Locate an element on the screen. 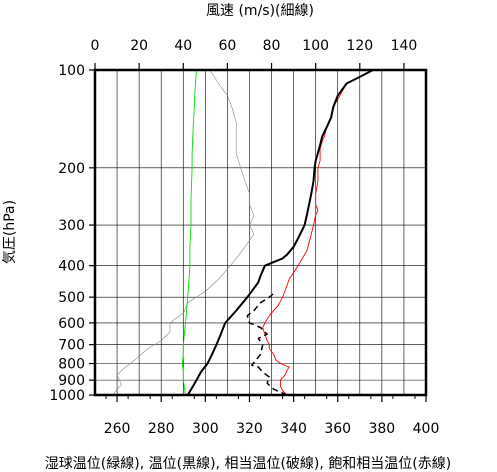  y-tick-label: 500 is located at coordinates (71, 298).